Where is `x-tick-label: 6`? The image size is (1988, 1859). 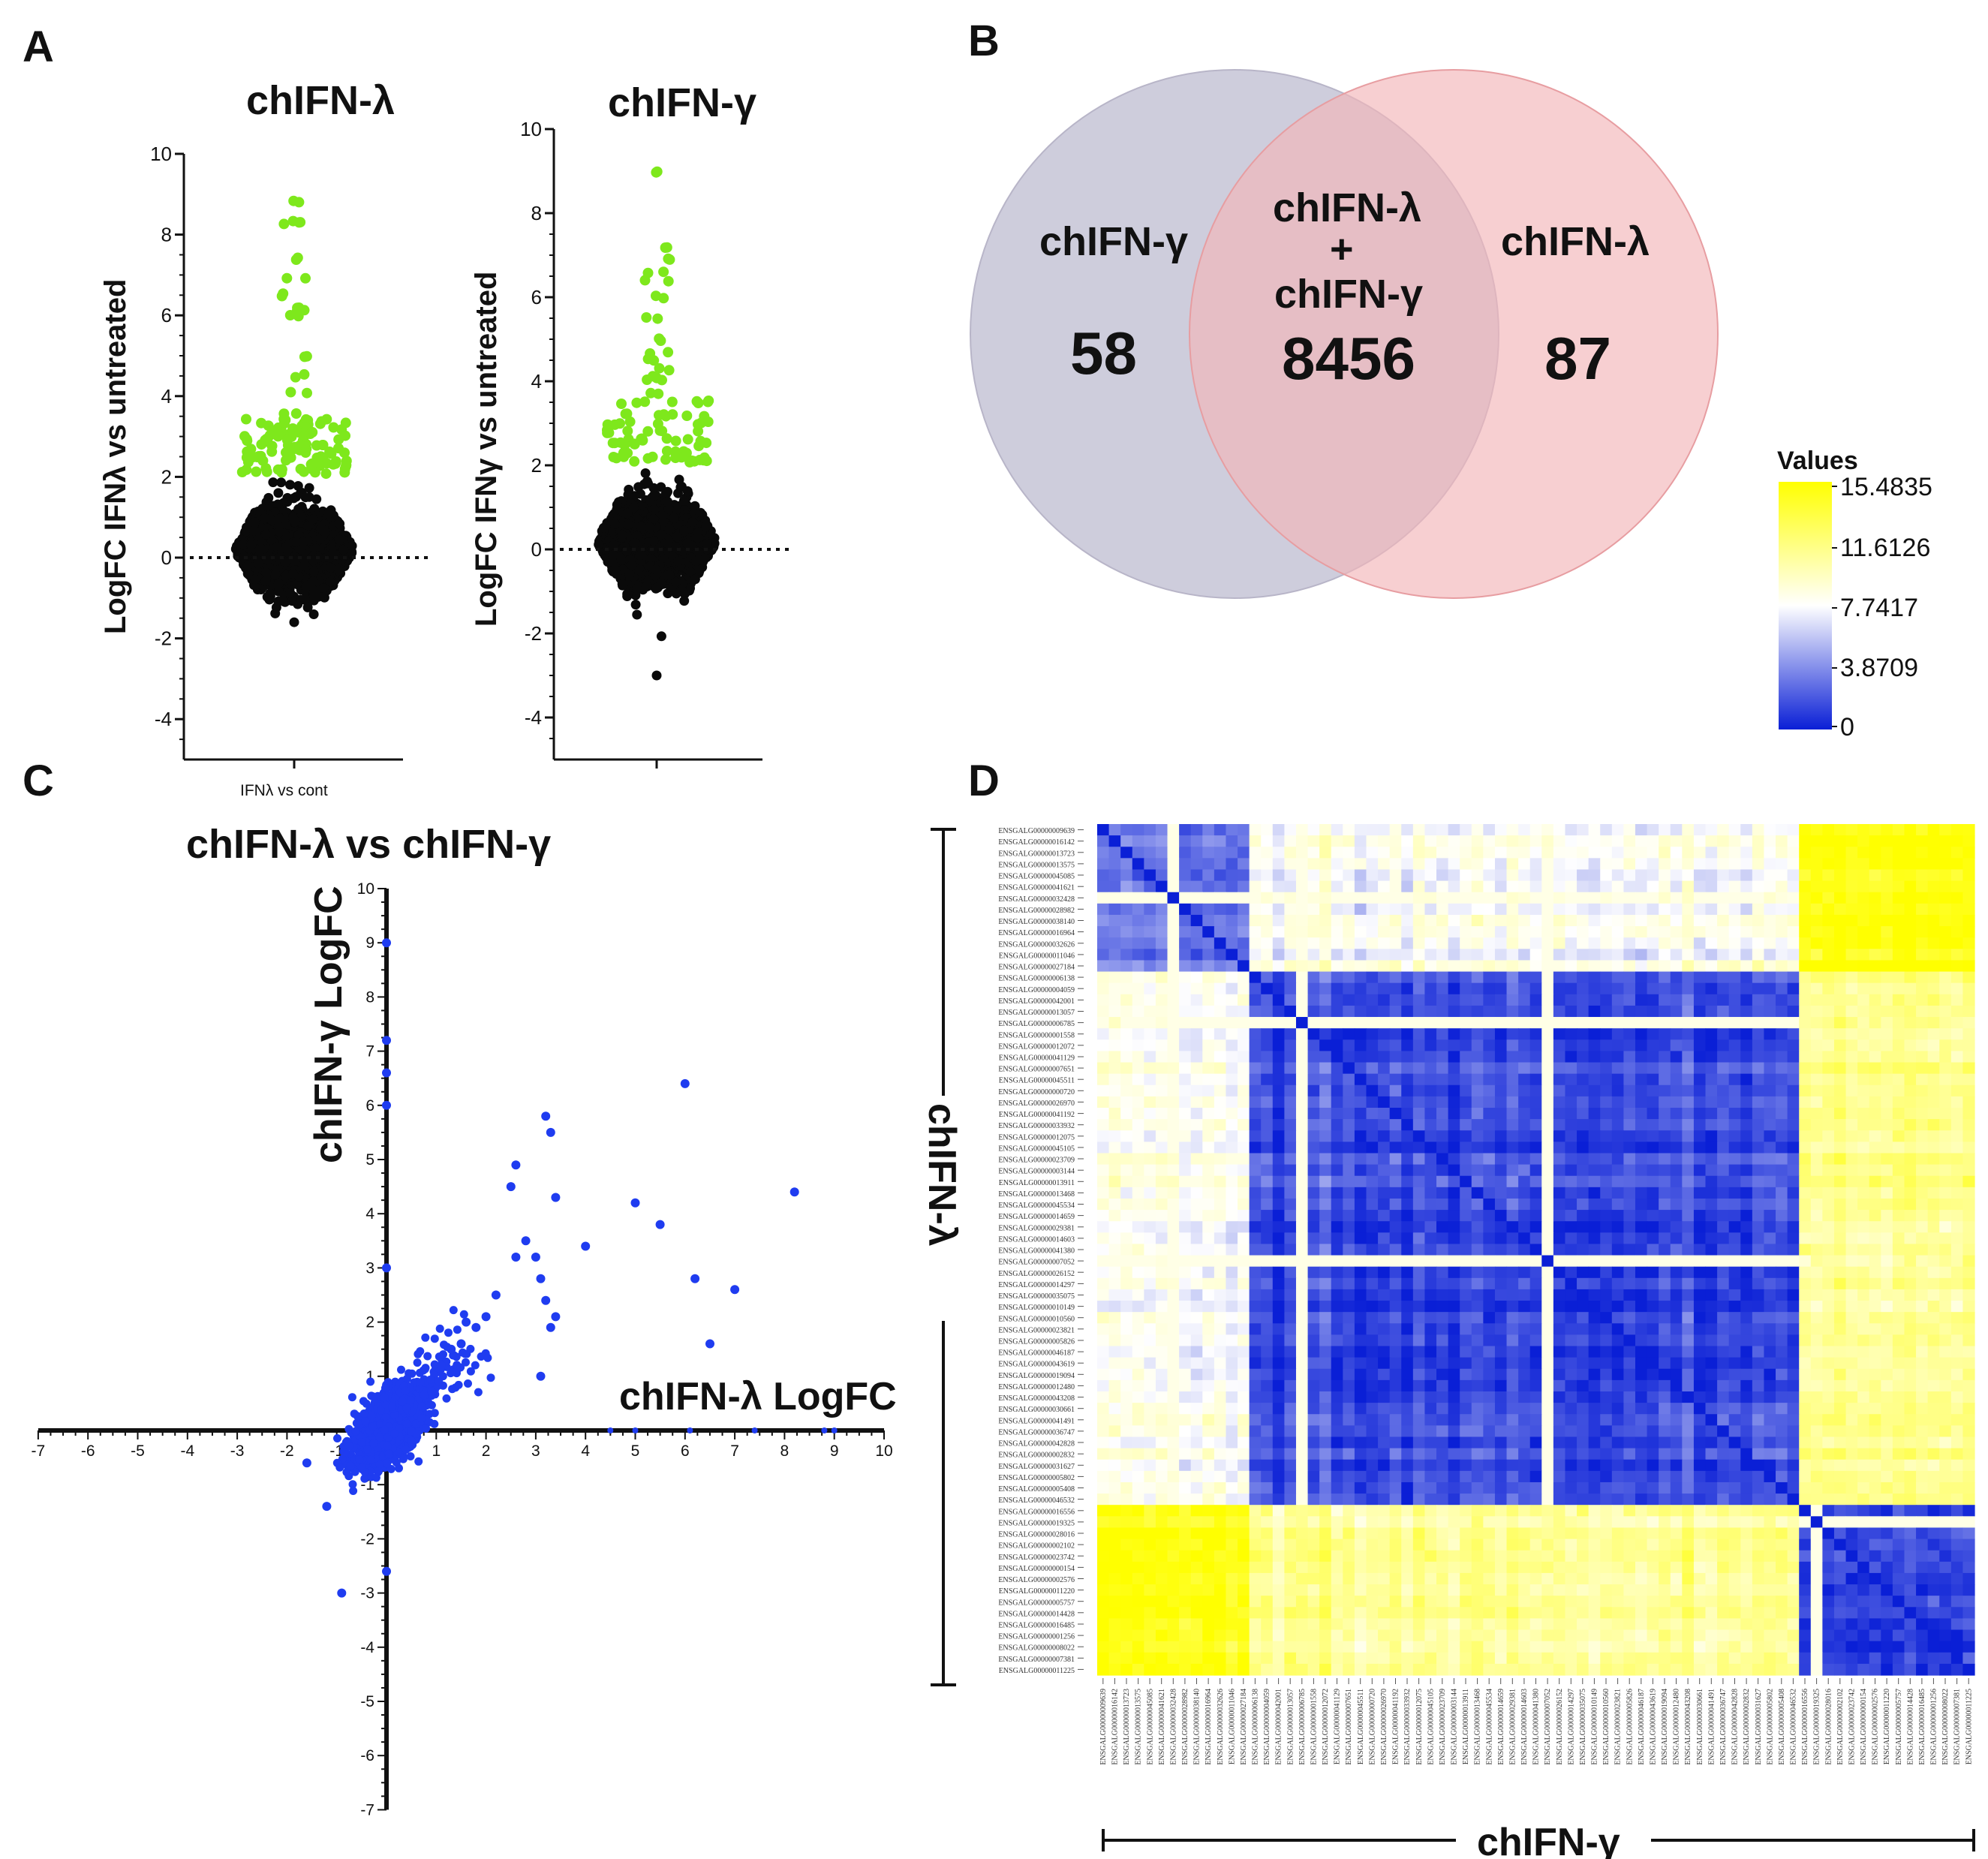
x-tick-label: 6 is located at coordinates (685, 1451).